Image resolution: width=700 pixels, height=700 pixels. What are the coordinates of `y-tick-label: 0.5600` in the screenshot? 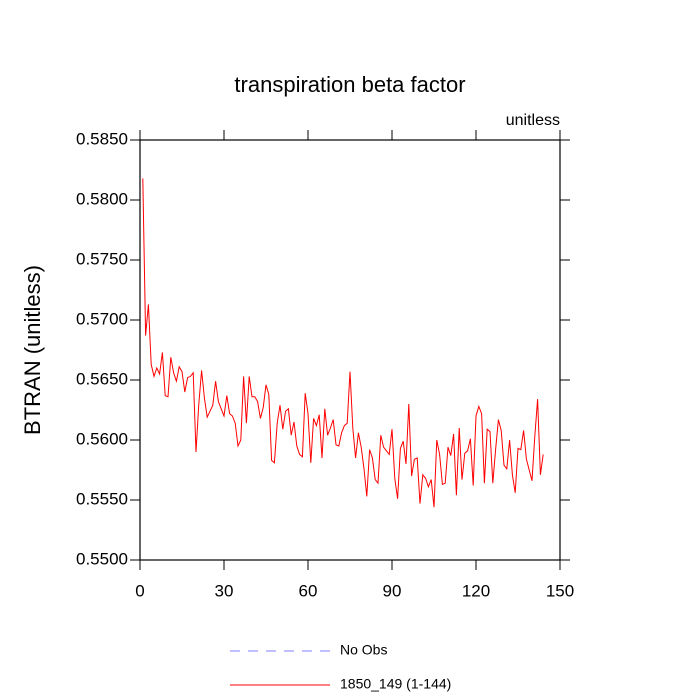 It's located at (102, 438).